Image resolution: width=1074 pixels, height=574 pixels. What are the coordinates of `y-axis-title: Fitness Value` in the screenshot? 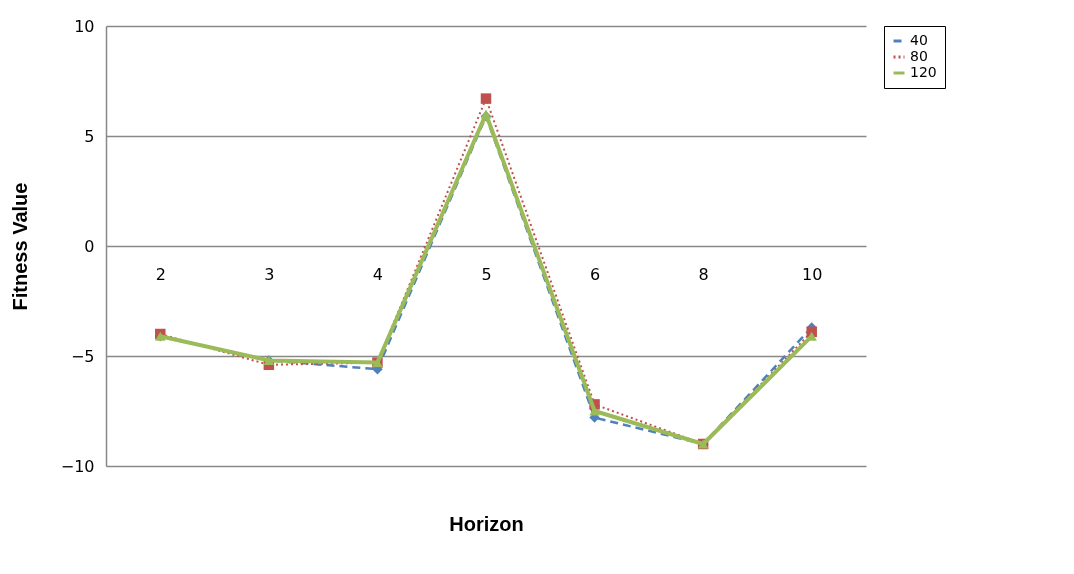 It's located at (19, 246).